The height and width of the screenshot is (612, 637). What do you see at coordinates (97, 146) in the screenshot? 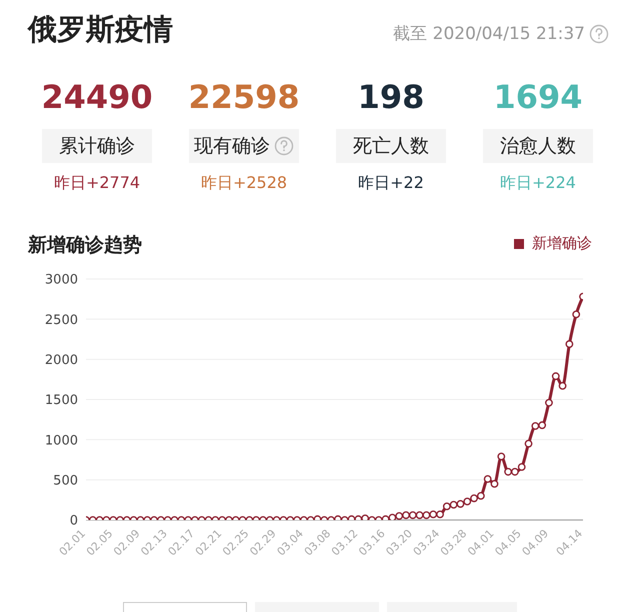
I see `text: 累计确诊` at bounding box center [97, 146].